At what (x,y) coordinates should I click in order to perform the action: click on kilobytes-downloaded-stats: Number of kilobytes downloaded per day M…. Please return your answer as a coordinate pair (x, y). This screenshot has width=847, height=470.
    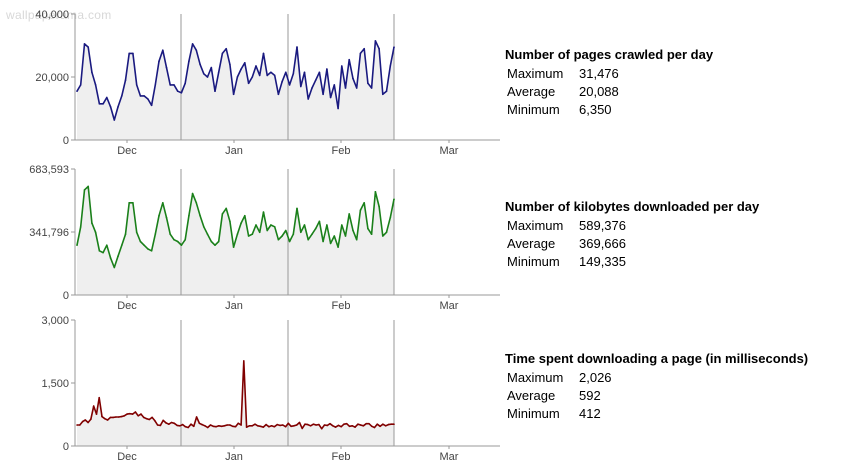
    Looking at the image, I should click on (632, 235).